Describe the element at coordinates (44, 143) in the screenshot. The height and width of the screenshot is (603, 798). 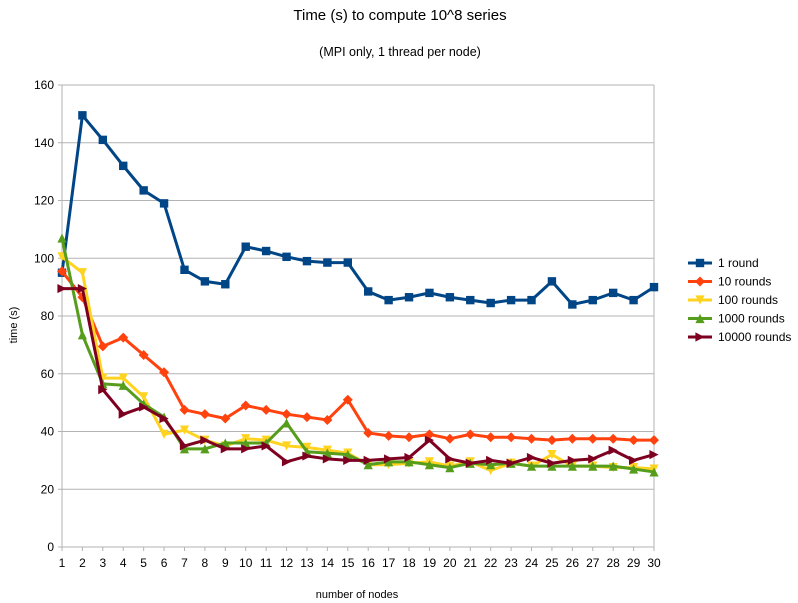
I see `y-tick-label: 140` at that location.